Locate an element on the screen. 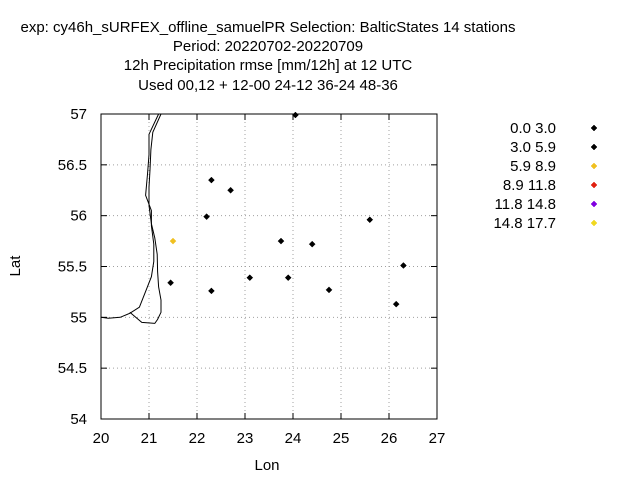  y-tick-label: 54.5 is located at coordinates (72, 368).